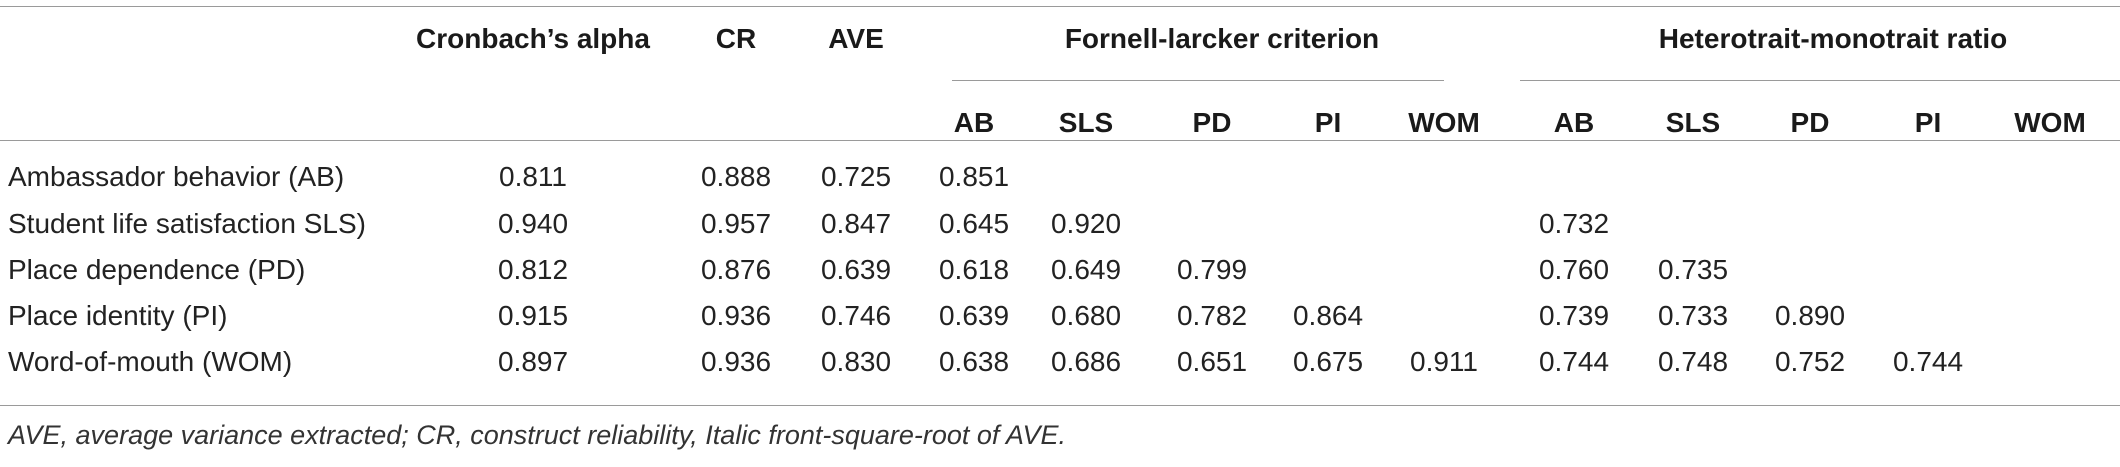 The width and height of the screenshot is (2120, 467). I want to click on row-label: Student life satisfaction SLS), so click(187, 223).